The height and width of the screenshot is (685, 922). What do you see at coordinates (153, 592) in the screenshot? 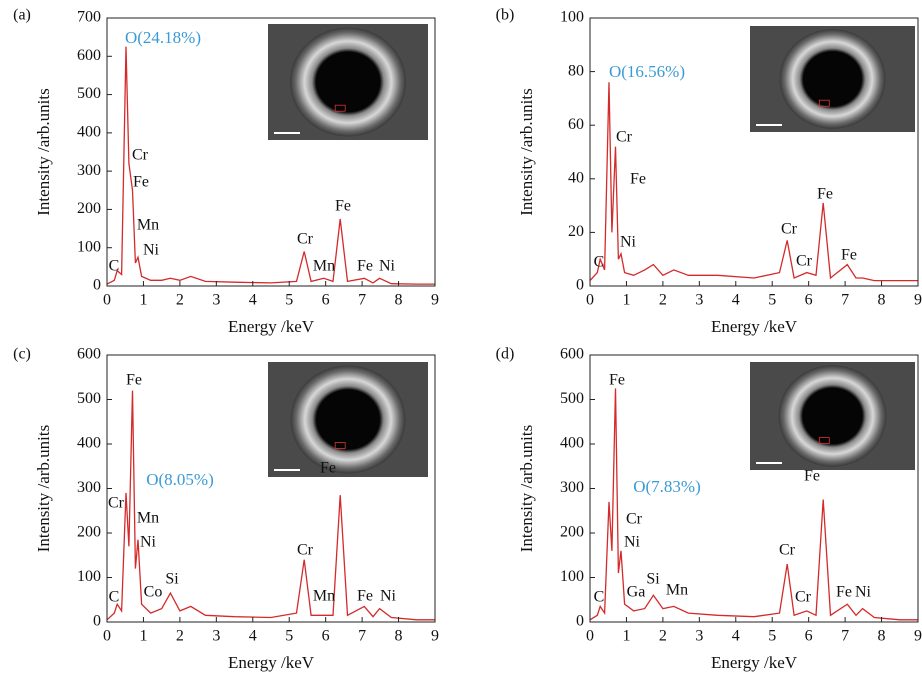
I see `peak-label: Co` at bounding box center [153, 592].